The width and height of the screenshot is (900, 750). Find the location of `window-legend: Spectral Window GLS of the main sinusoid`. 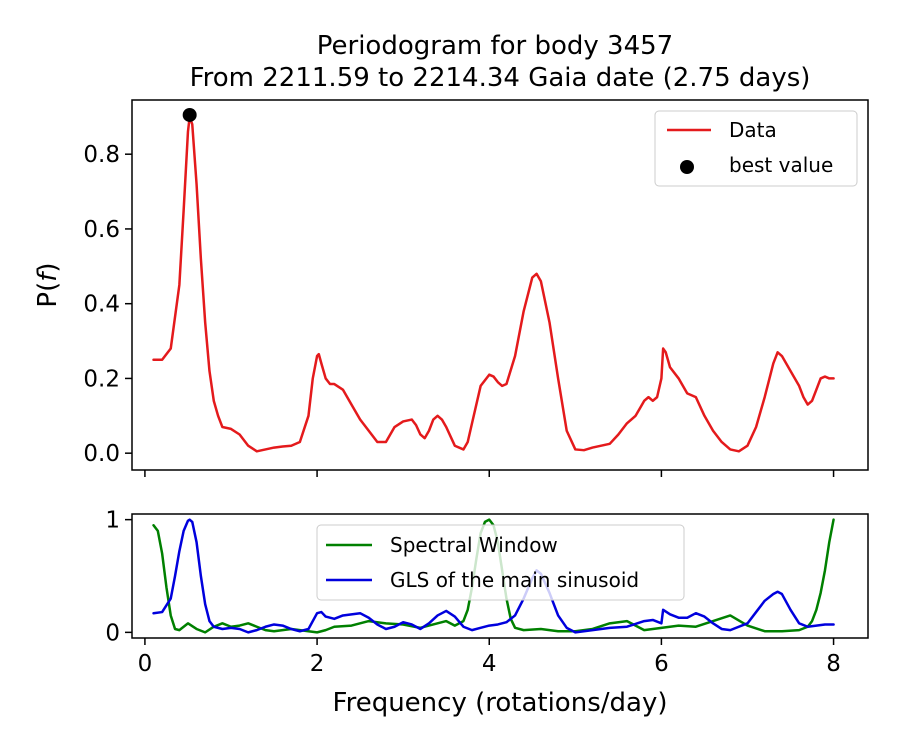

window-legend: Spectral Window GLS of the main sinusoid is located at coordinates (500, 562).